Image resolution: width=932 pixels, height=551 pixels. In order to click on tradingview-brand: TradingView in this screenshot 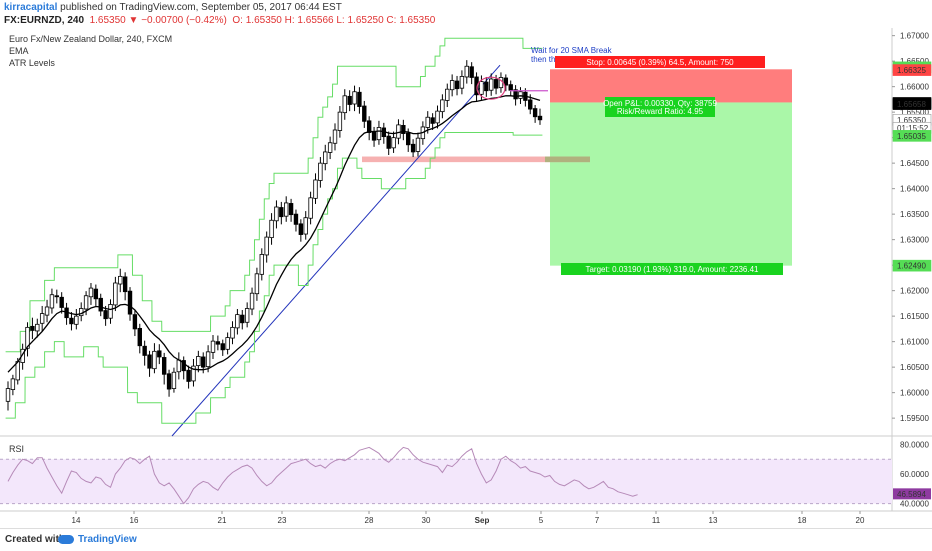, I will do `click(107, 539)`.